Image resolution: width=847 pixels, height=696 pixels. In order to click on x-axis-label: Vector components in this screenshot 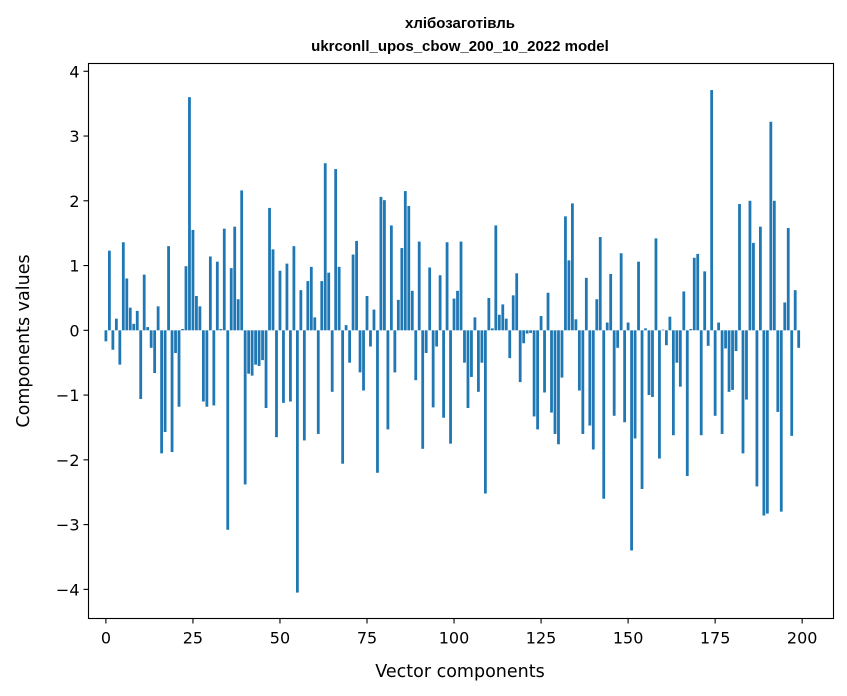, I will do `click(459, 672)`.